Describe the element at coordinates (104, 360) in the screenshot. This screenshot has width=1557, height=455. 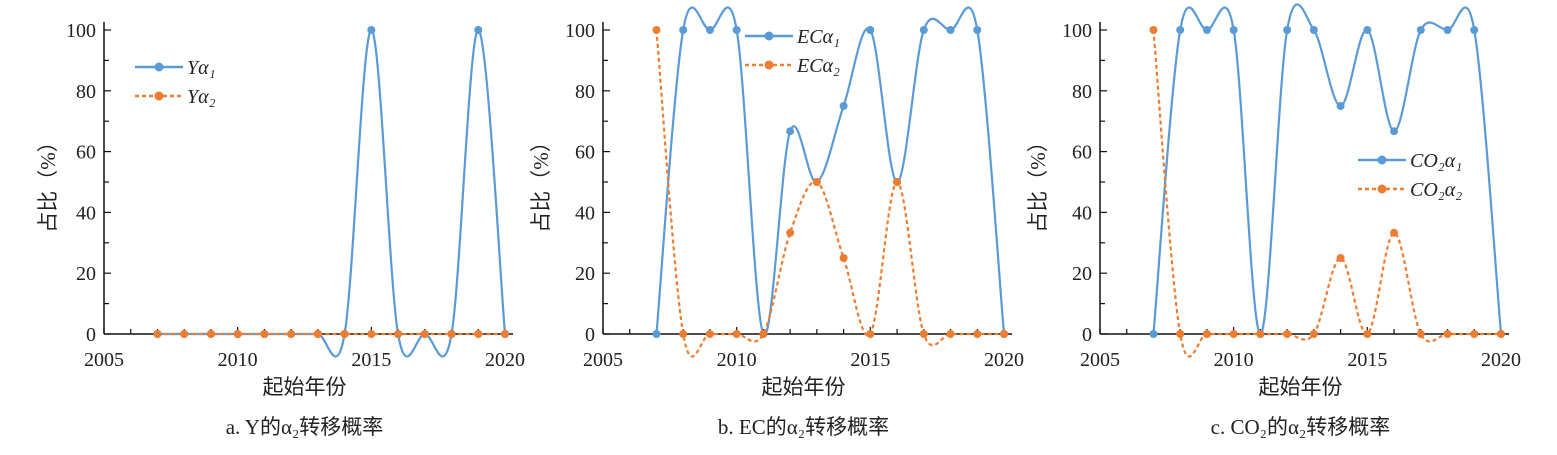
I see `x-tick-label: 2005` at that location.